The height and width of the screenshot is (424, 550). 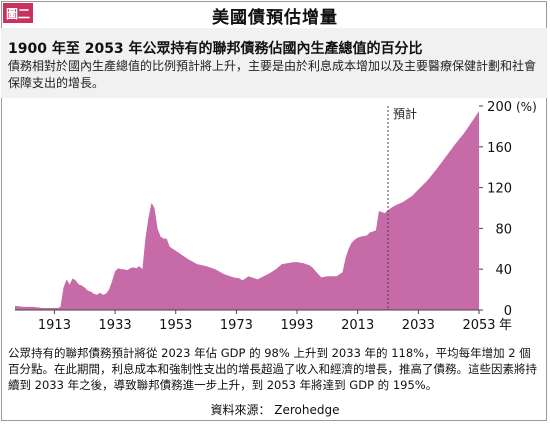 What do you see at coordinates (175, 325) in the screenshot?
I see `x-tick-label: 1953` at bounding box center [175, 325].